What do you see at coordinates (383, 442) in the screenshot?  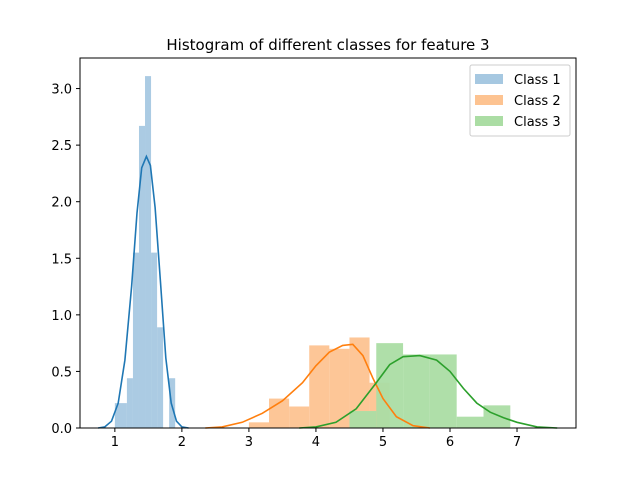 I see `x-tick-label: 5` at bounding box center [383, 442].